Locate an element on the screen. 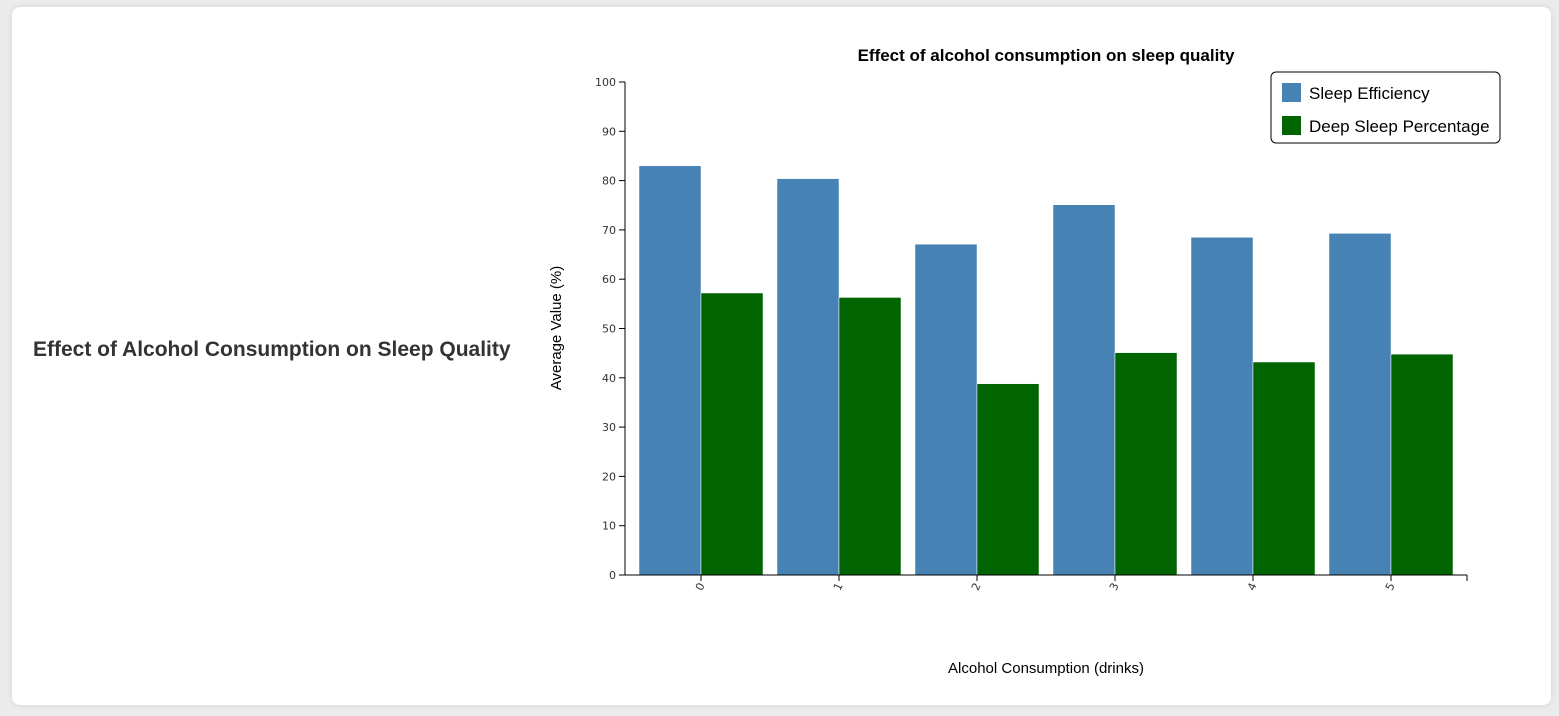 The image size is (1559, 716). y-tick-label: 50 is located at coordinates (609, 329).